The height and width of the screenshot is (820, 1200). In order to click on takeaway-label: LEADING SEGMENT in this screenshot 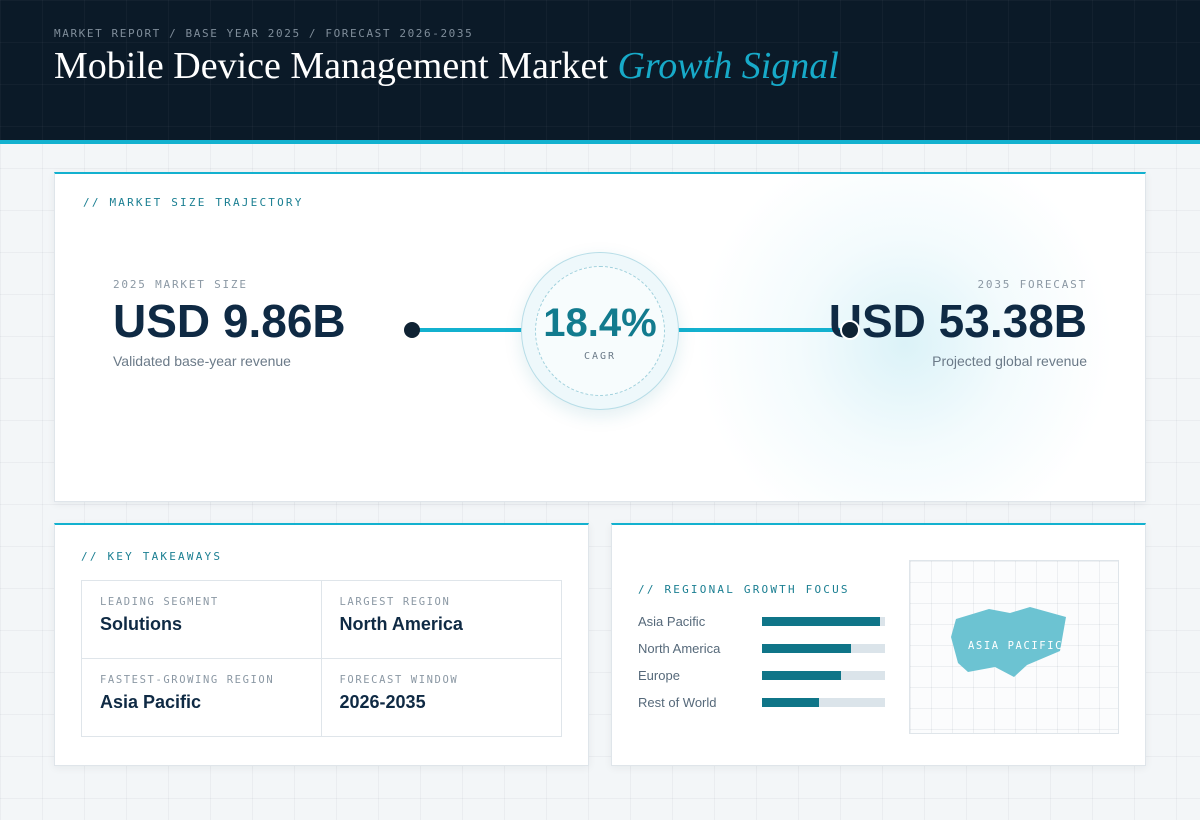, I will do `click(159, 602)`.